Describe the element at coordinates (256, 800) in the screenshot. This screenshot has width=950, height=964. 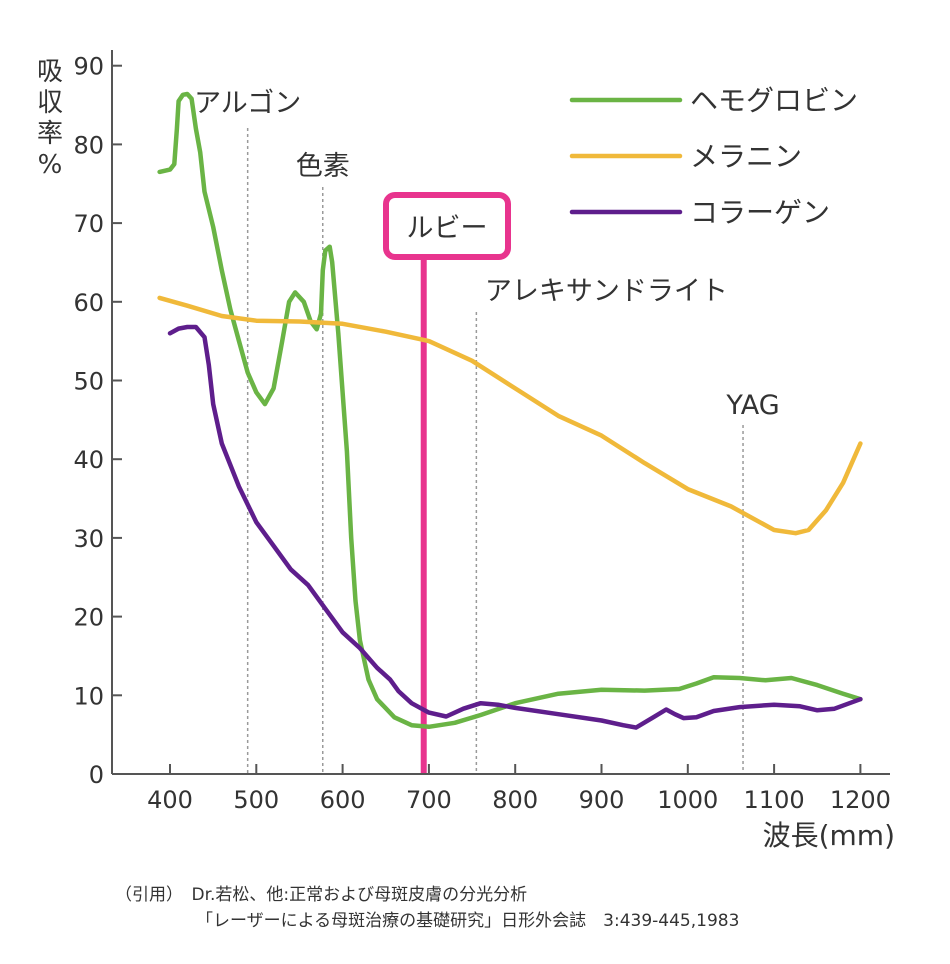
I see `x-tick-label: 500` at that location.